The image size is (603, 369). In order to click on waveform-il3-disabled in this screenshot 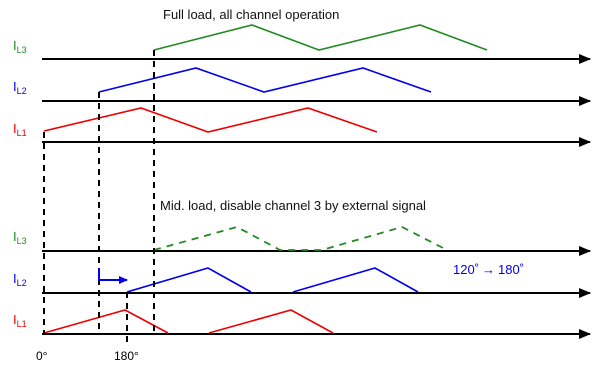, I will do `click(300, 238)`.